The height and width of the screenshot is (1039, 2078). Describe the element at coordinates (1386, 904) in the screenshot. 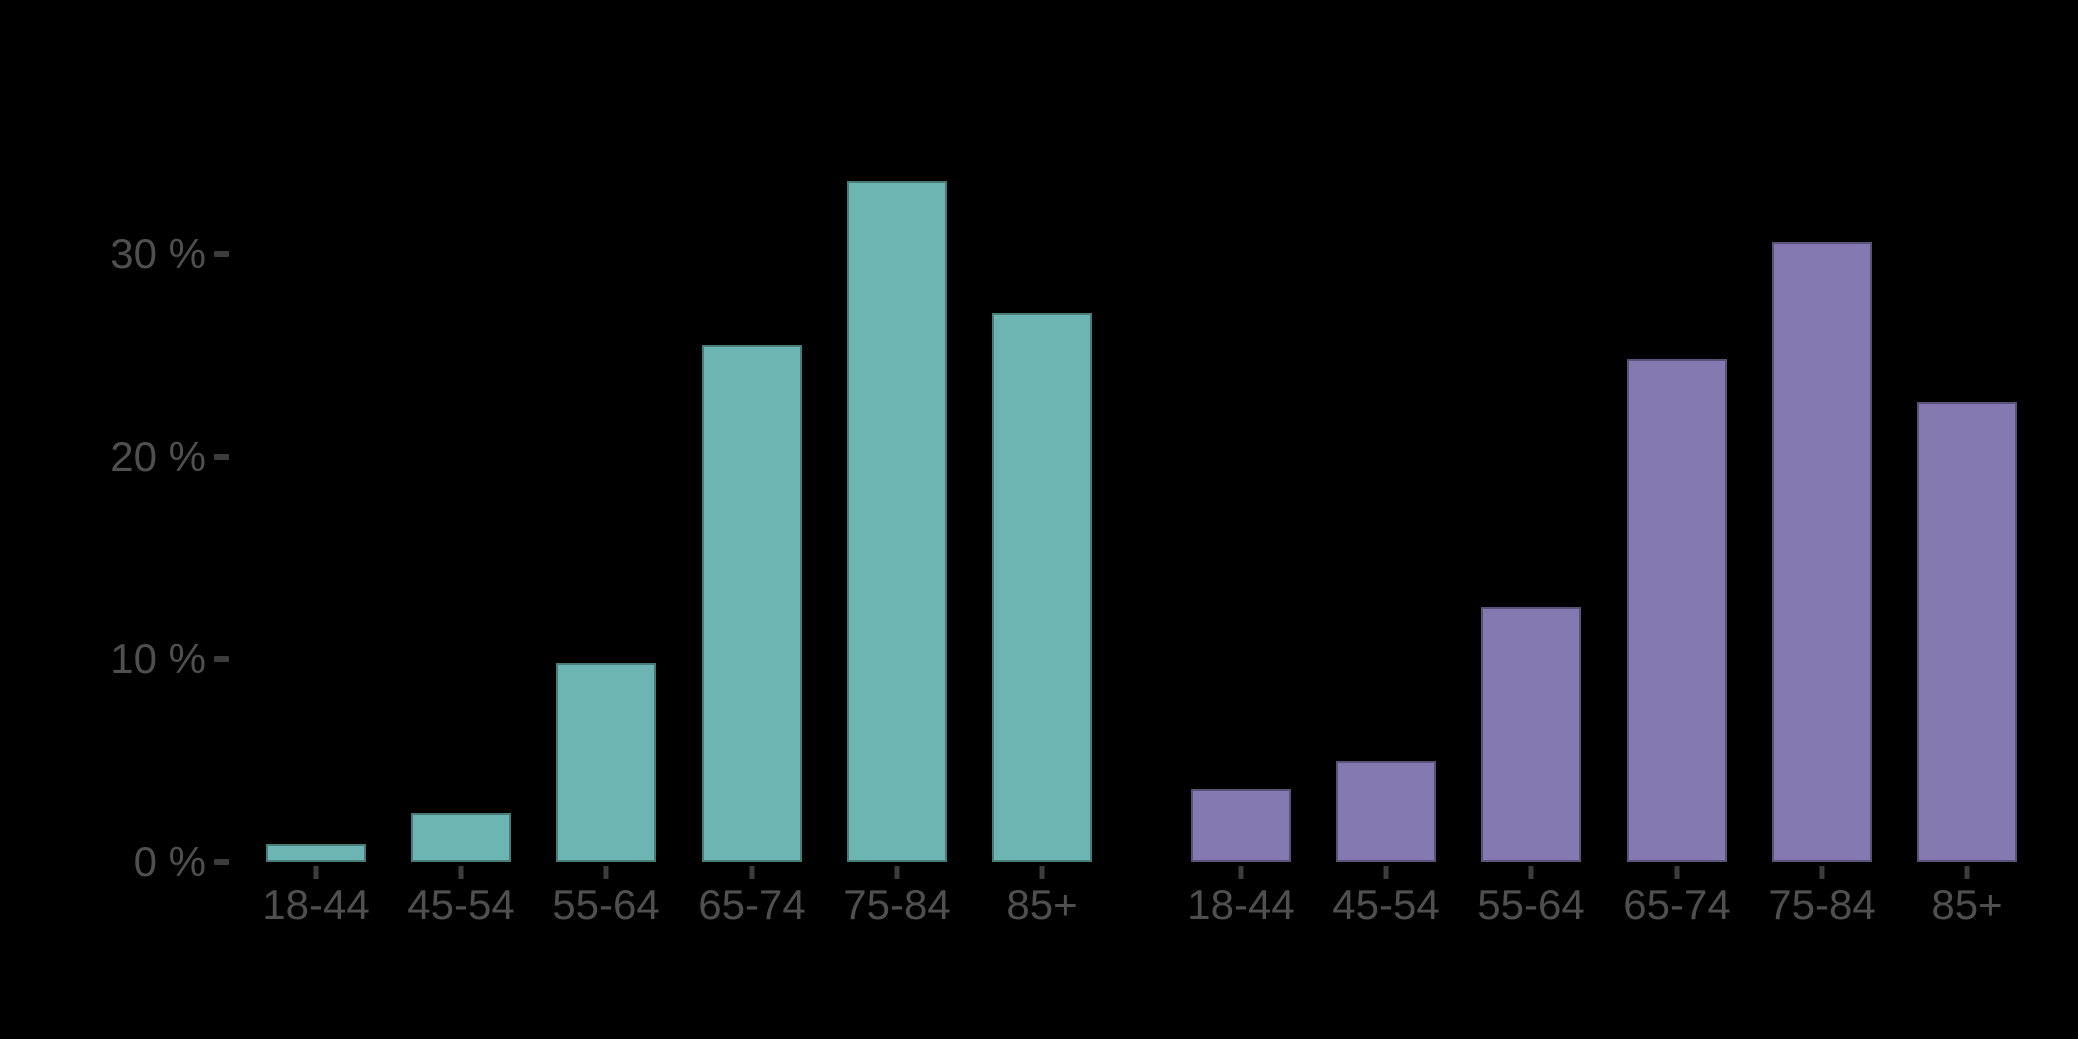

I see `x-tick-label-right-group-purple-45-54: 45-54` at that location.